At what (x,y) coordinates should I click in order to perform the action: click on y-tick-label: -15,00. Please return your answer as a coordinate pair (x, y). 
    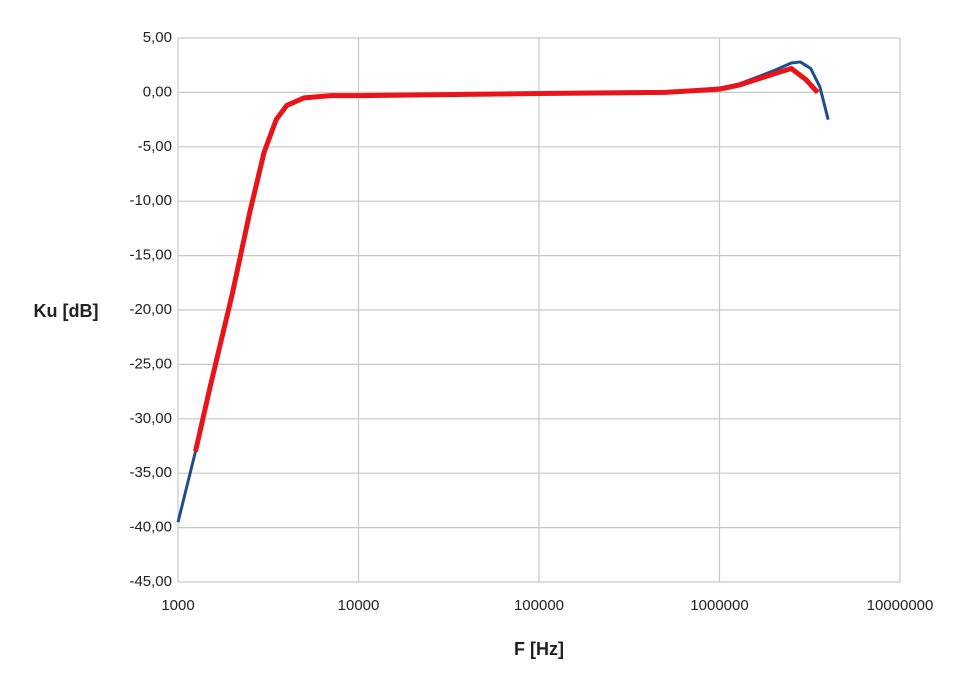
    Looking at the image, I should click on (150, 255).